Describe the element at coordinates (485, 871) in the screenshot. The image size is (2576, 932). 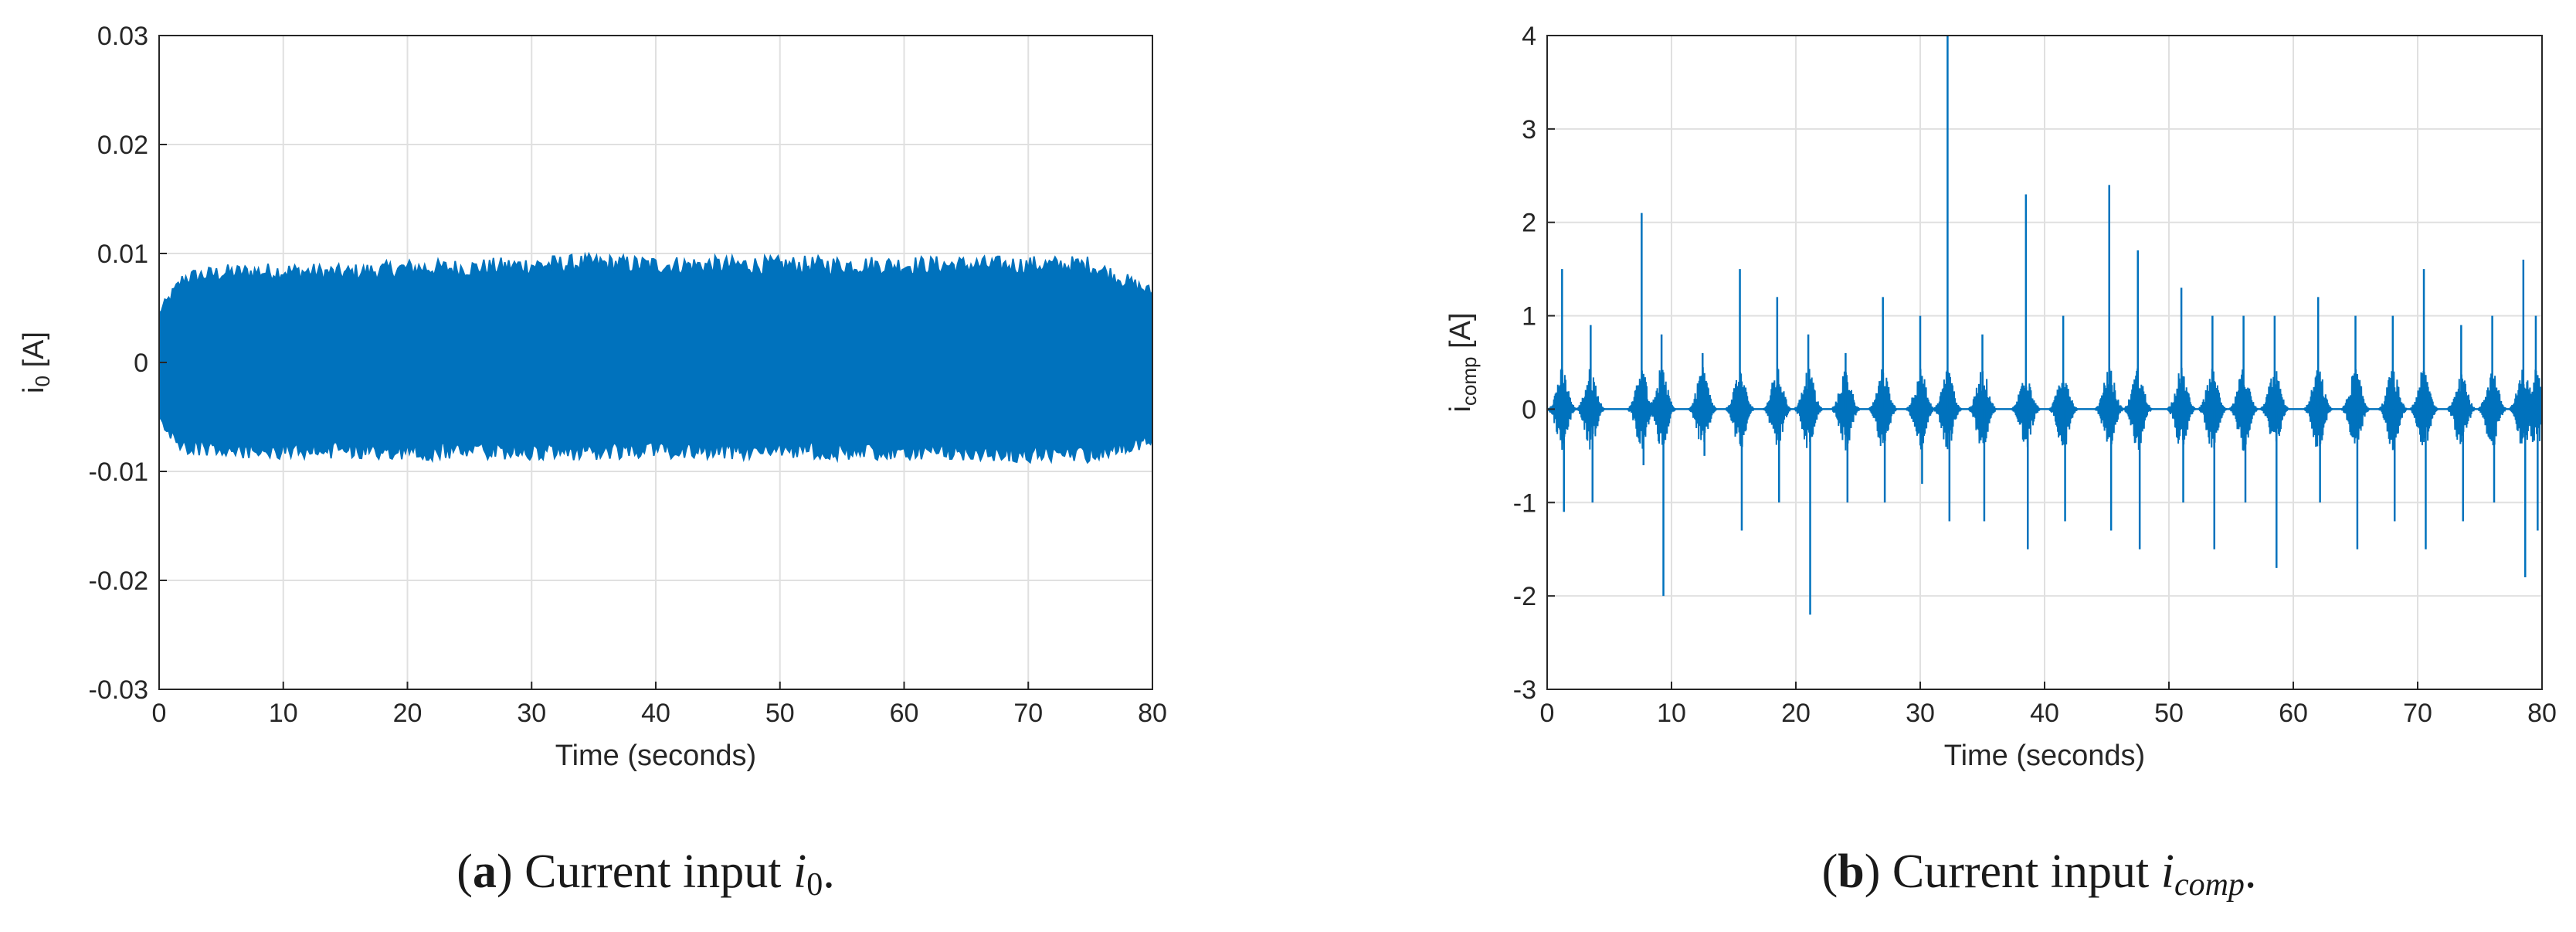
I see `caption-a-letter: a` at that location.